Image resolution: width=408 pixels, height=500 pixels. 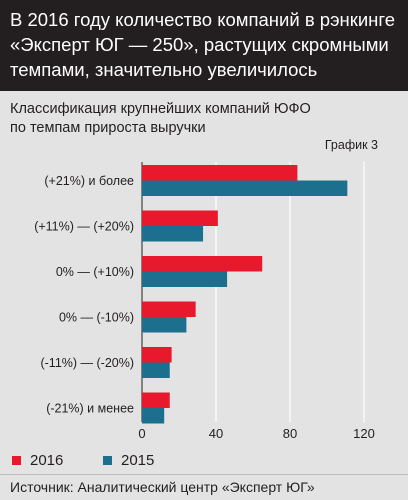 What do you see at coordinates (47, 460) in the screenshot?
I see `legend-label-2016: 2016` at bounding box center [47, 460].